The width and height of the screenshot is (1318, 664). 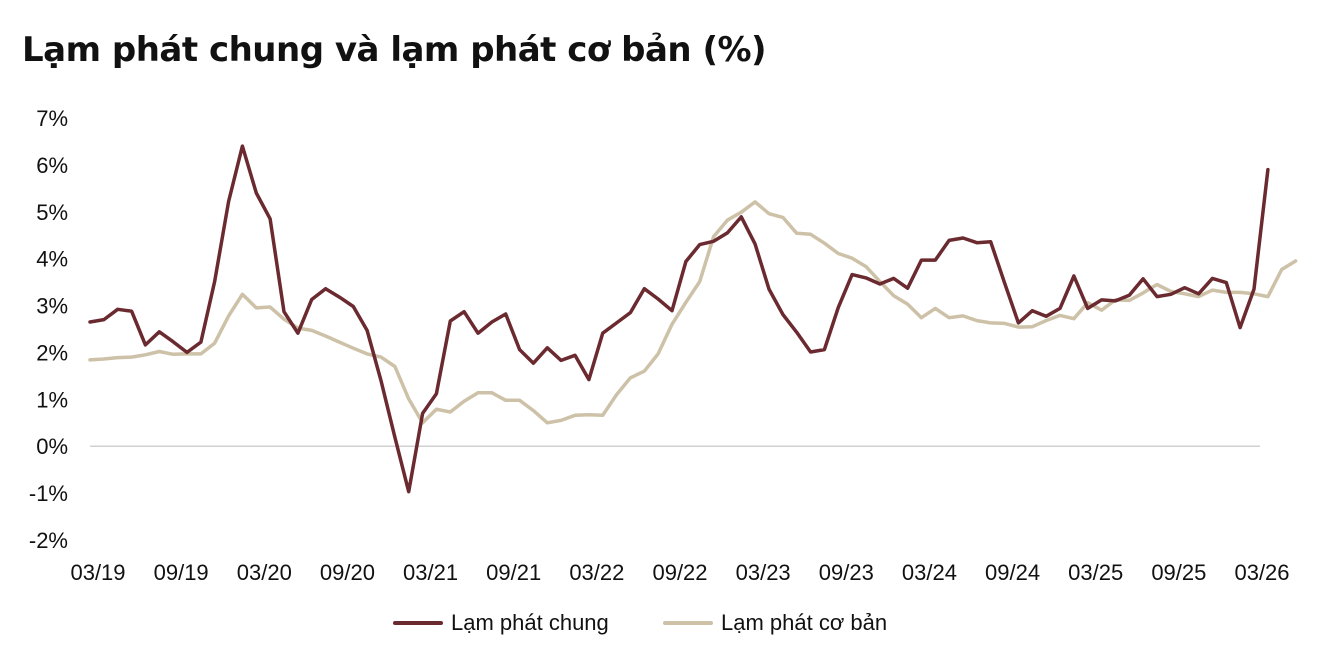 What do you see at coordinates (52, 352) in the screenshot?
I see `y-tick-label: 2%` at bounding box center [52, 352].